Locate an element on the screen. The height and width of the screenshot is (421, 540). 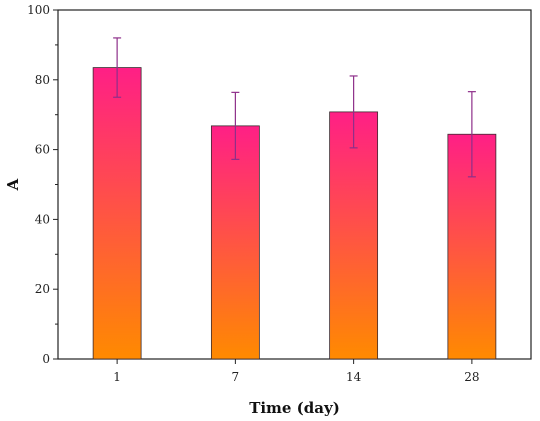
x-tick-label-1: 1 is located at coordinates (117, 377).